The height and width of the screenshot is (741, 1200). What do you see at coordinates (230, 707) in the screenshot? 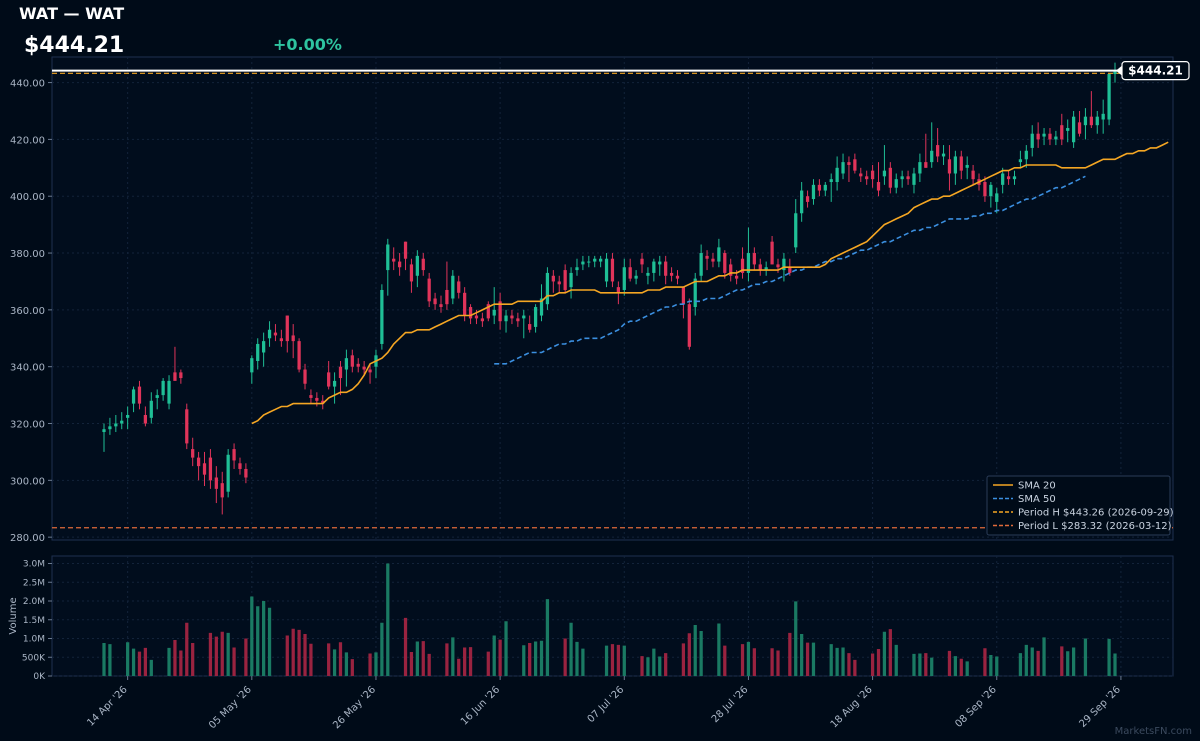
I see `date-tick-label: 05 May '26` at bounding box center [230, 707].